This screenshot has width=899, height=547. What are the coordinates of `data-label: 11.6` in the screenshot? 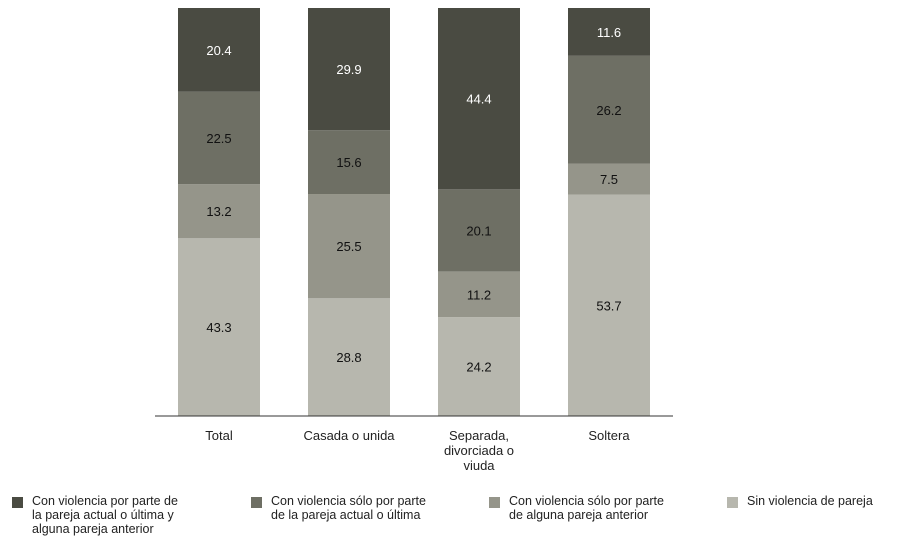 It's located at (609, 32).